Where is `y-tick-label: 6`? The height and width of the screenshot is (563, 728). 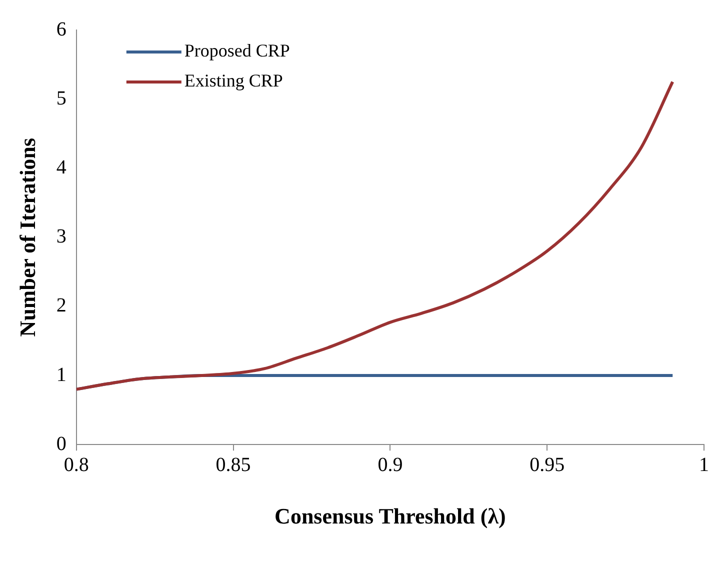 y-tick-label: 6 is located at coordinates (61, 29).